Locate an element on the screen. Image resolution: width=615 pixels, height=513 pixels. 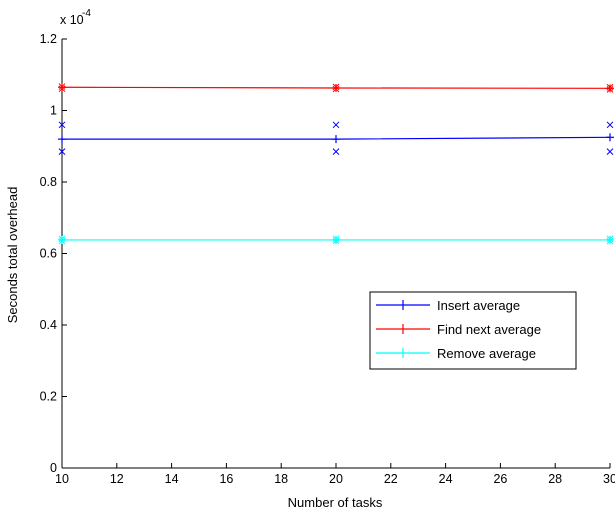
y-axis-label: Seconds total overhead is located at coordinates (12, 255).